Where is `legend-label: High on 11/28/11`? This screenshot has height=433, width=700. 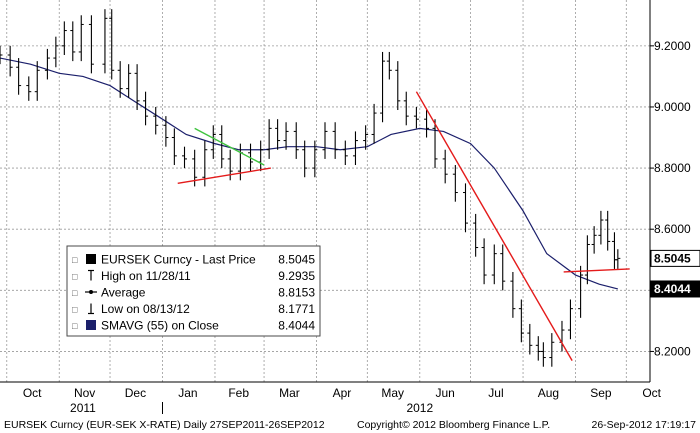 legend-label: High on 11/28/11 is located at coordinates (146, 276).